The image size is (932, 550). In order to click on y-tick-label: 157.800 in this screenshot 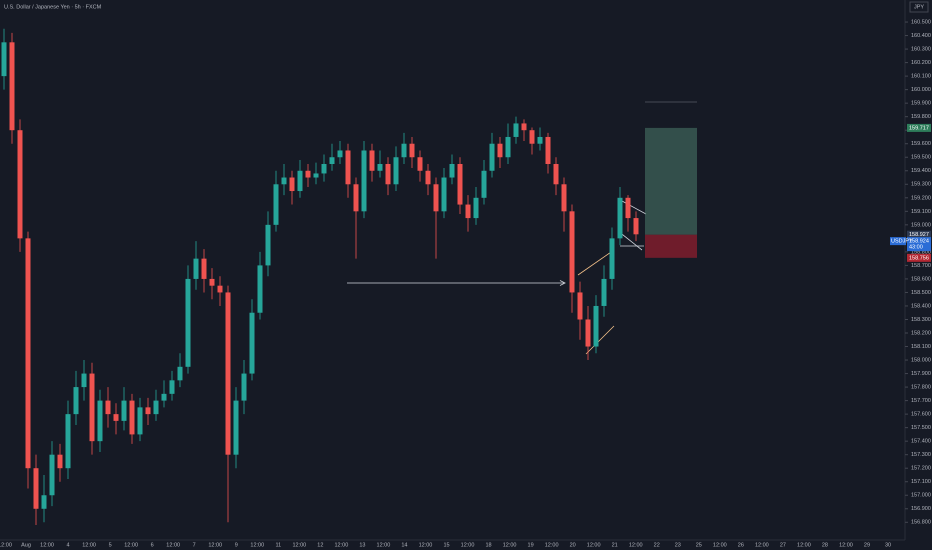, I will do `click(921, 388)`.